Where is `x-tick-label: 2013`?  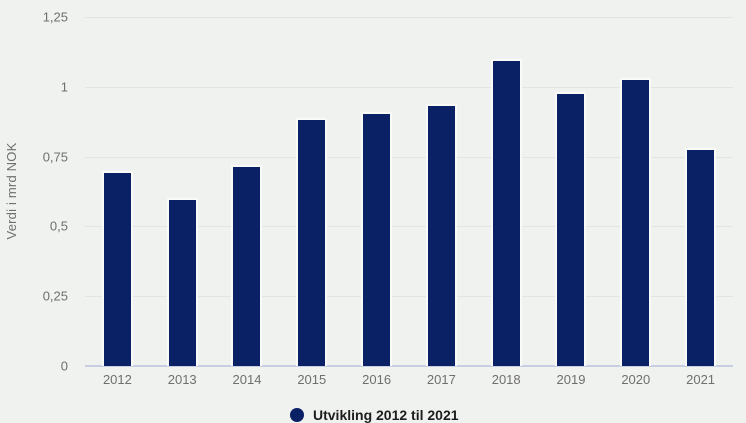 x-tick-label: 2013 is located at coordinates (182, 379).